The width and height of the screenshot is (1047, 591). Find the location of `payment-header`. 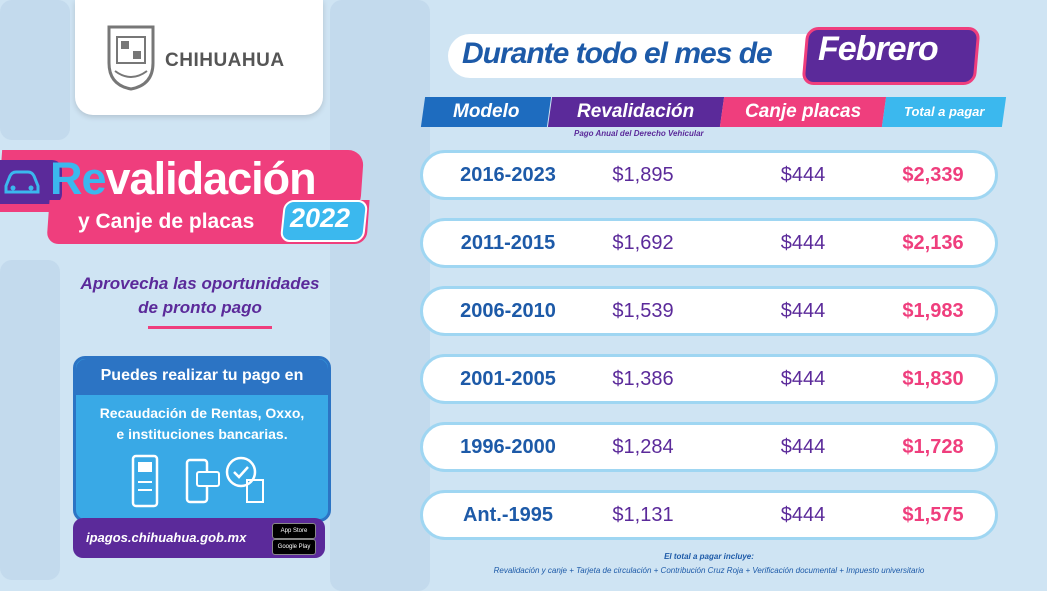

payment-header is located at coordinates (202, 377).